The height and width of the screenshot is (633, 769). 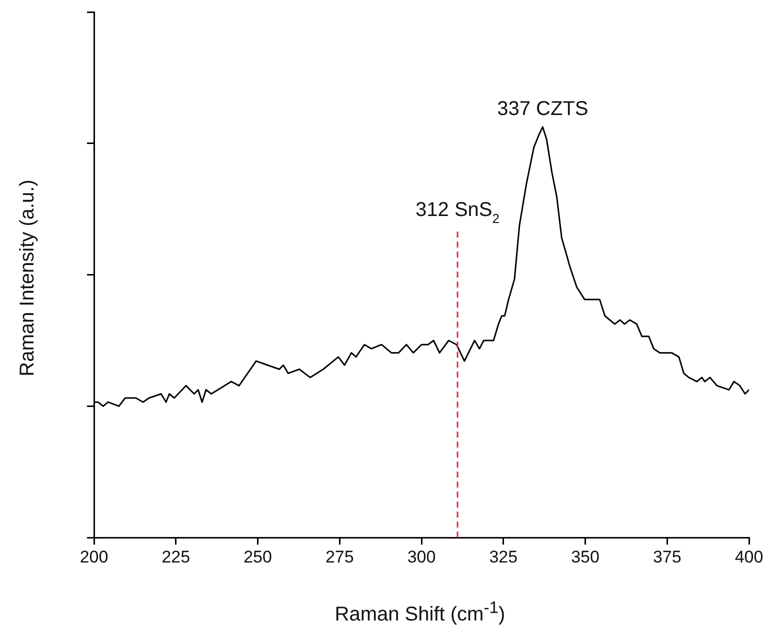 I want to click on x-axis-title: Raman Shift (cm$^{-1}$), so click(x=420, y=612).